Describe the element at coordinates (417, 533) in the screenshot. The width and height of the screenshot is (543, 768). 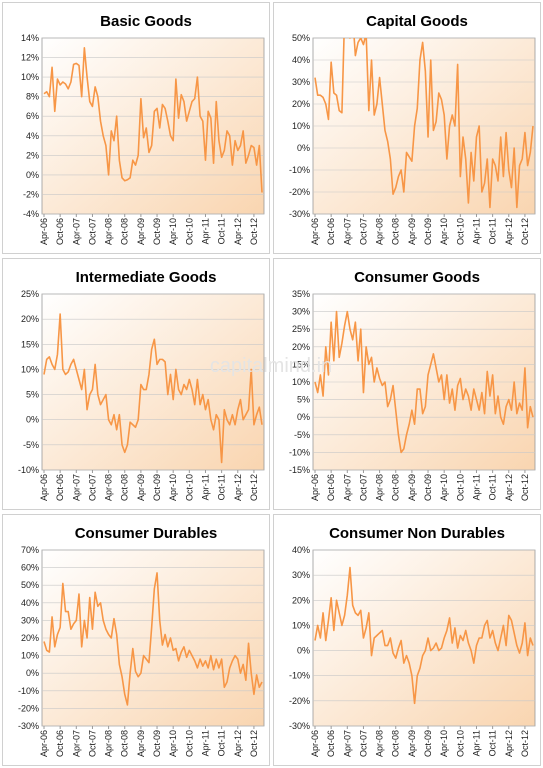
I see `chart-title: Consumer Non Durables` at that location.